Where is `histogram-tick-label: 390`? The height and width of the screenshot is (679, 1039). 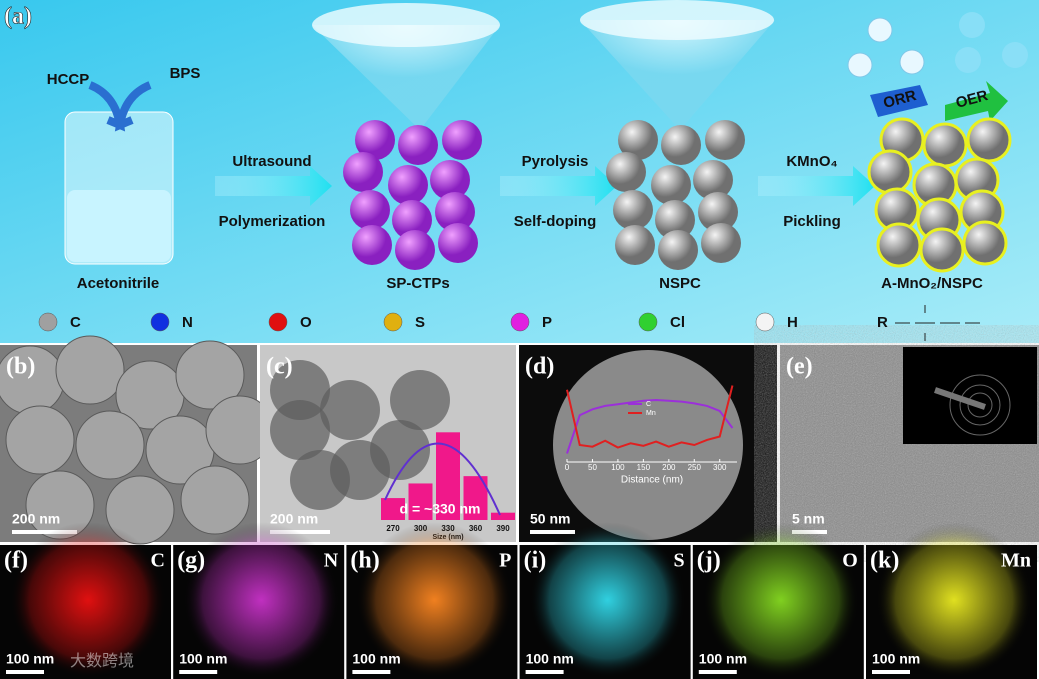
histogram-tick-label: 390 is located at coordinates (503, 528).